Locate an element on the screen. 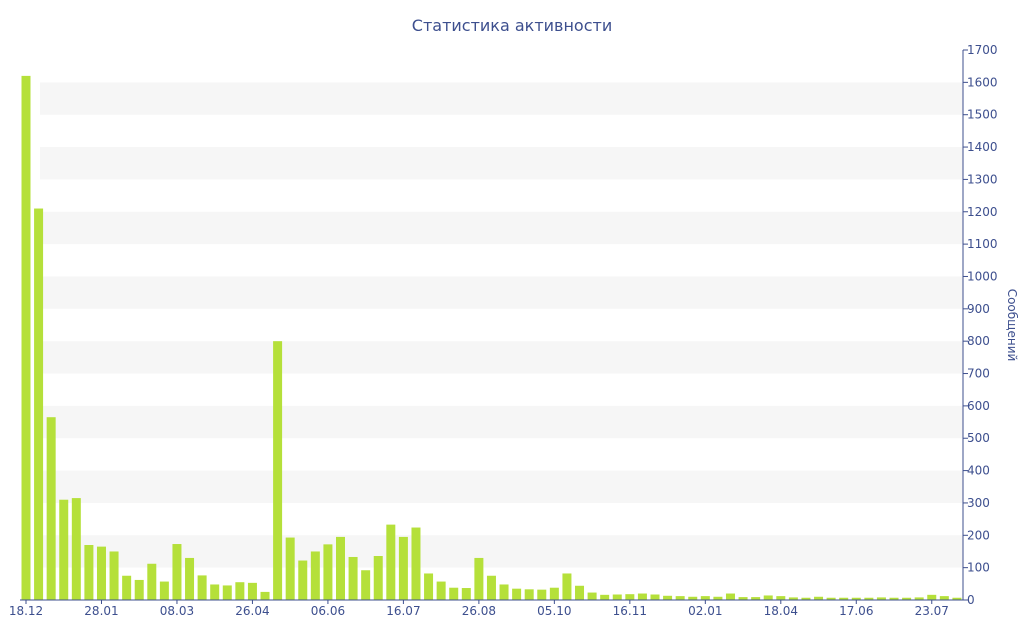 This screenshot has height=640, width=1024. y-tick-label: 1000 is located at coordinates (982, 276).